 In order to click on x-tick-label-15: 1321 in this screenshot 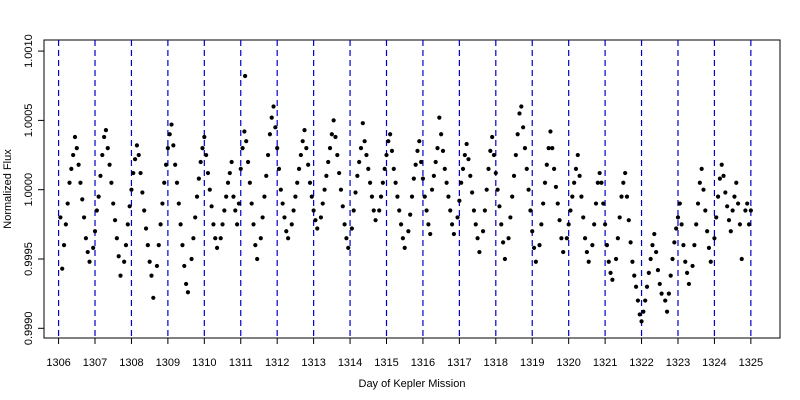, I will do `click(605, 363)`.